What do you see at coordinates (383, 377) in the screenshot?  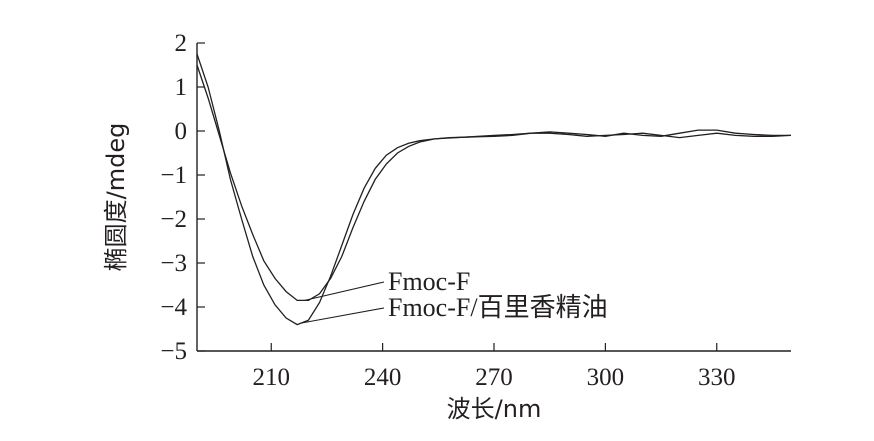 I see `x-tick-label: 240` at bounding box center [383, 377].